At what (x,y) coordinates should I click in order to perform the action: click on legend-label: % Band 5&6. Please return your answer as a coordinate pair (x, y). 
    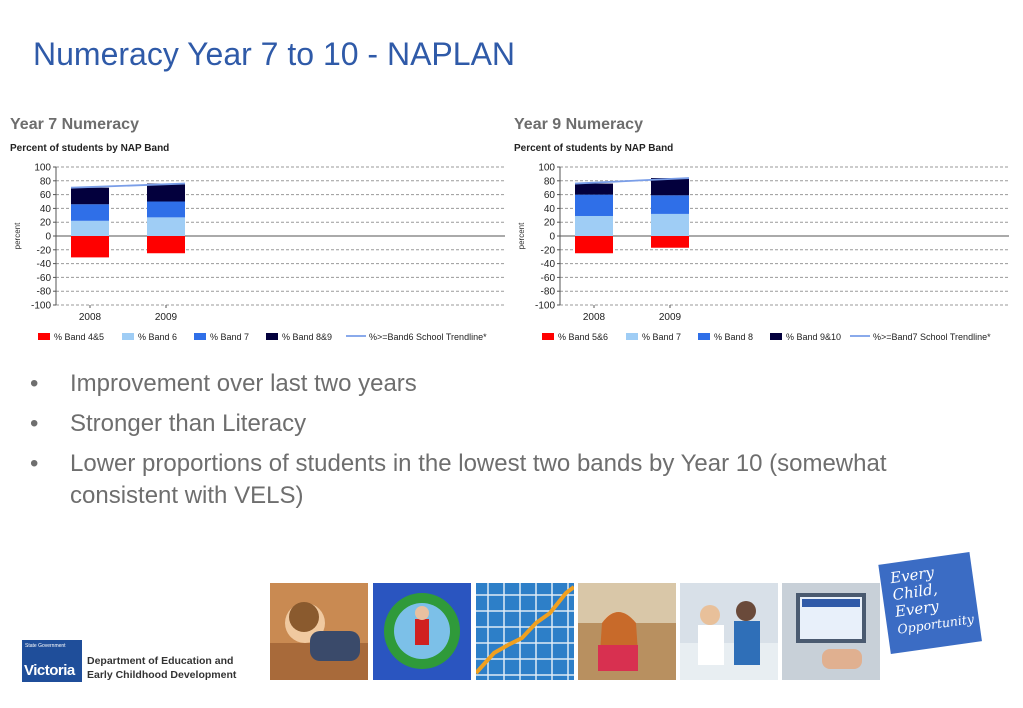
    Looking at the image, I should click on (583, 337).